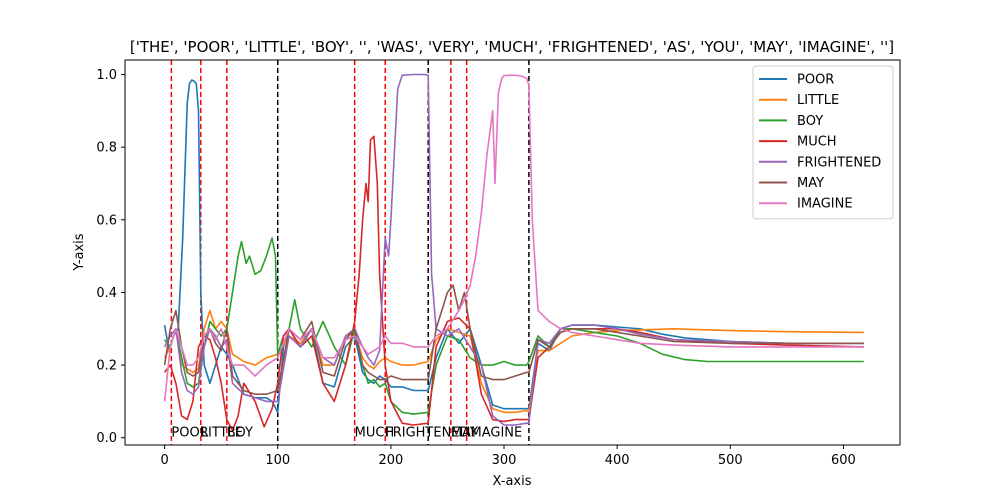  I want to click on legend-box, so click(823, 142).